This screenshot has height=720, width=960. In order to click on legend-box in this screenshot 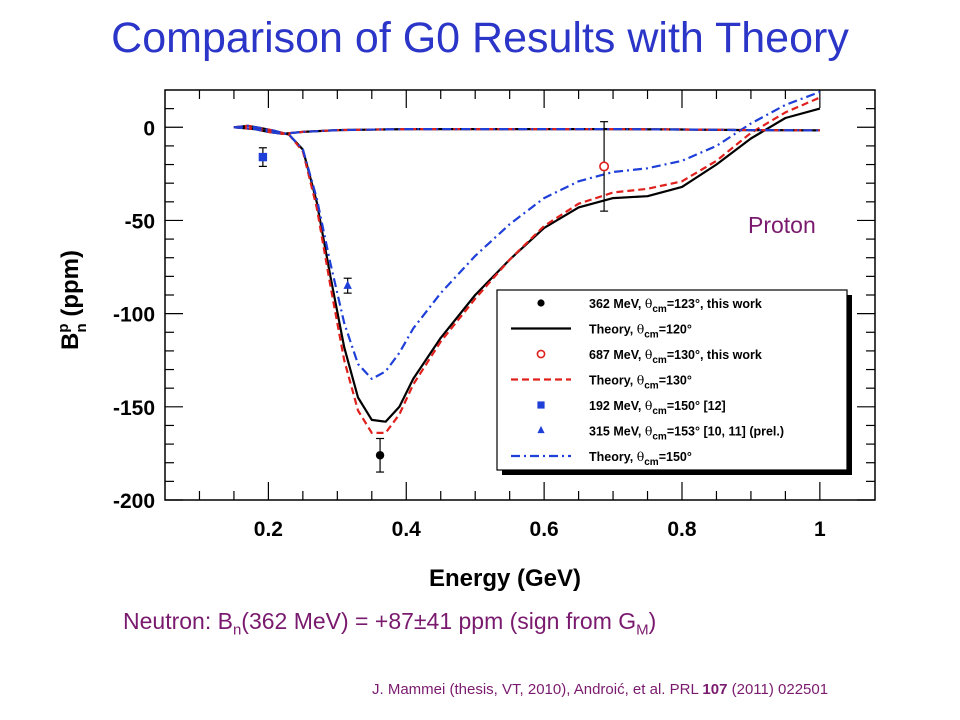, I will do `click(672, 380)`.